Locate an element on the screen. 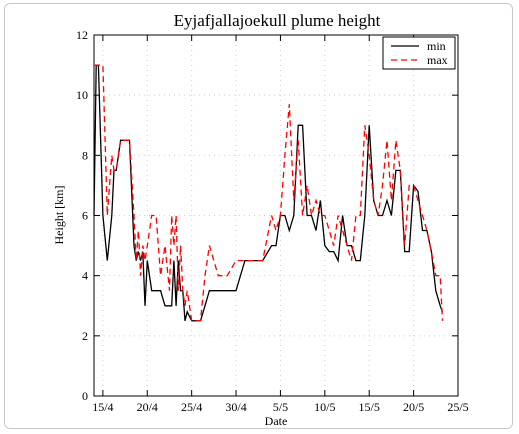 Image resolution: width=519 pixels, height=434 pixels. x-tick-label: 20/4 is located at coordinates (147, 407).